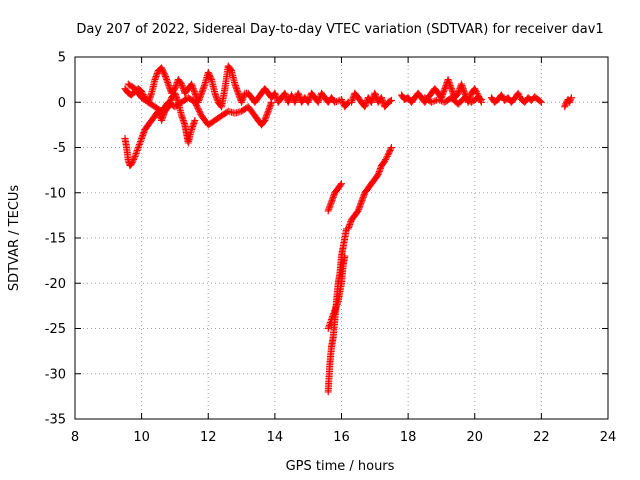 This screenshot has width=640, height=480. I want to click on y-tick-label: 0, so click(62, 103).